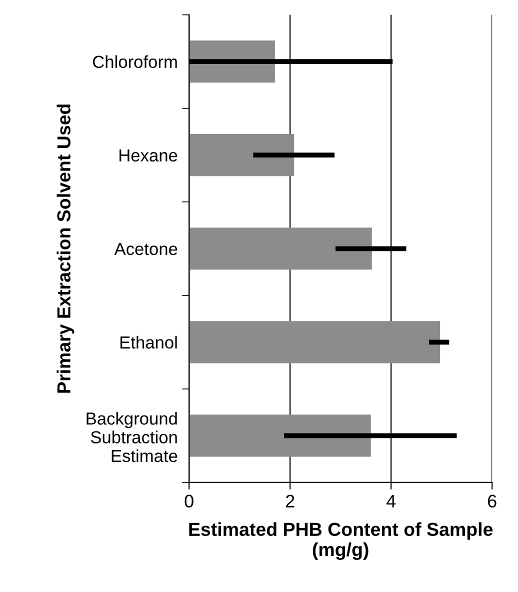 This screenshot has width=518, height=592. I want to click on x-tick-label: 4, so click(391, 501).